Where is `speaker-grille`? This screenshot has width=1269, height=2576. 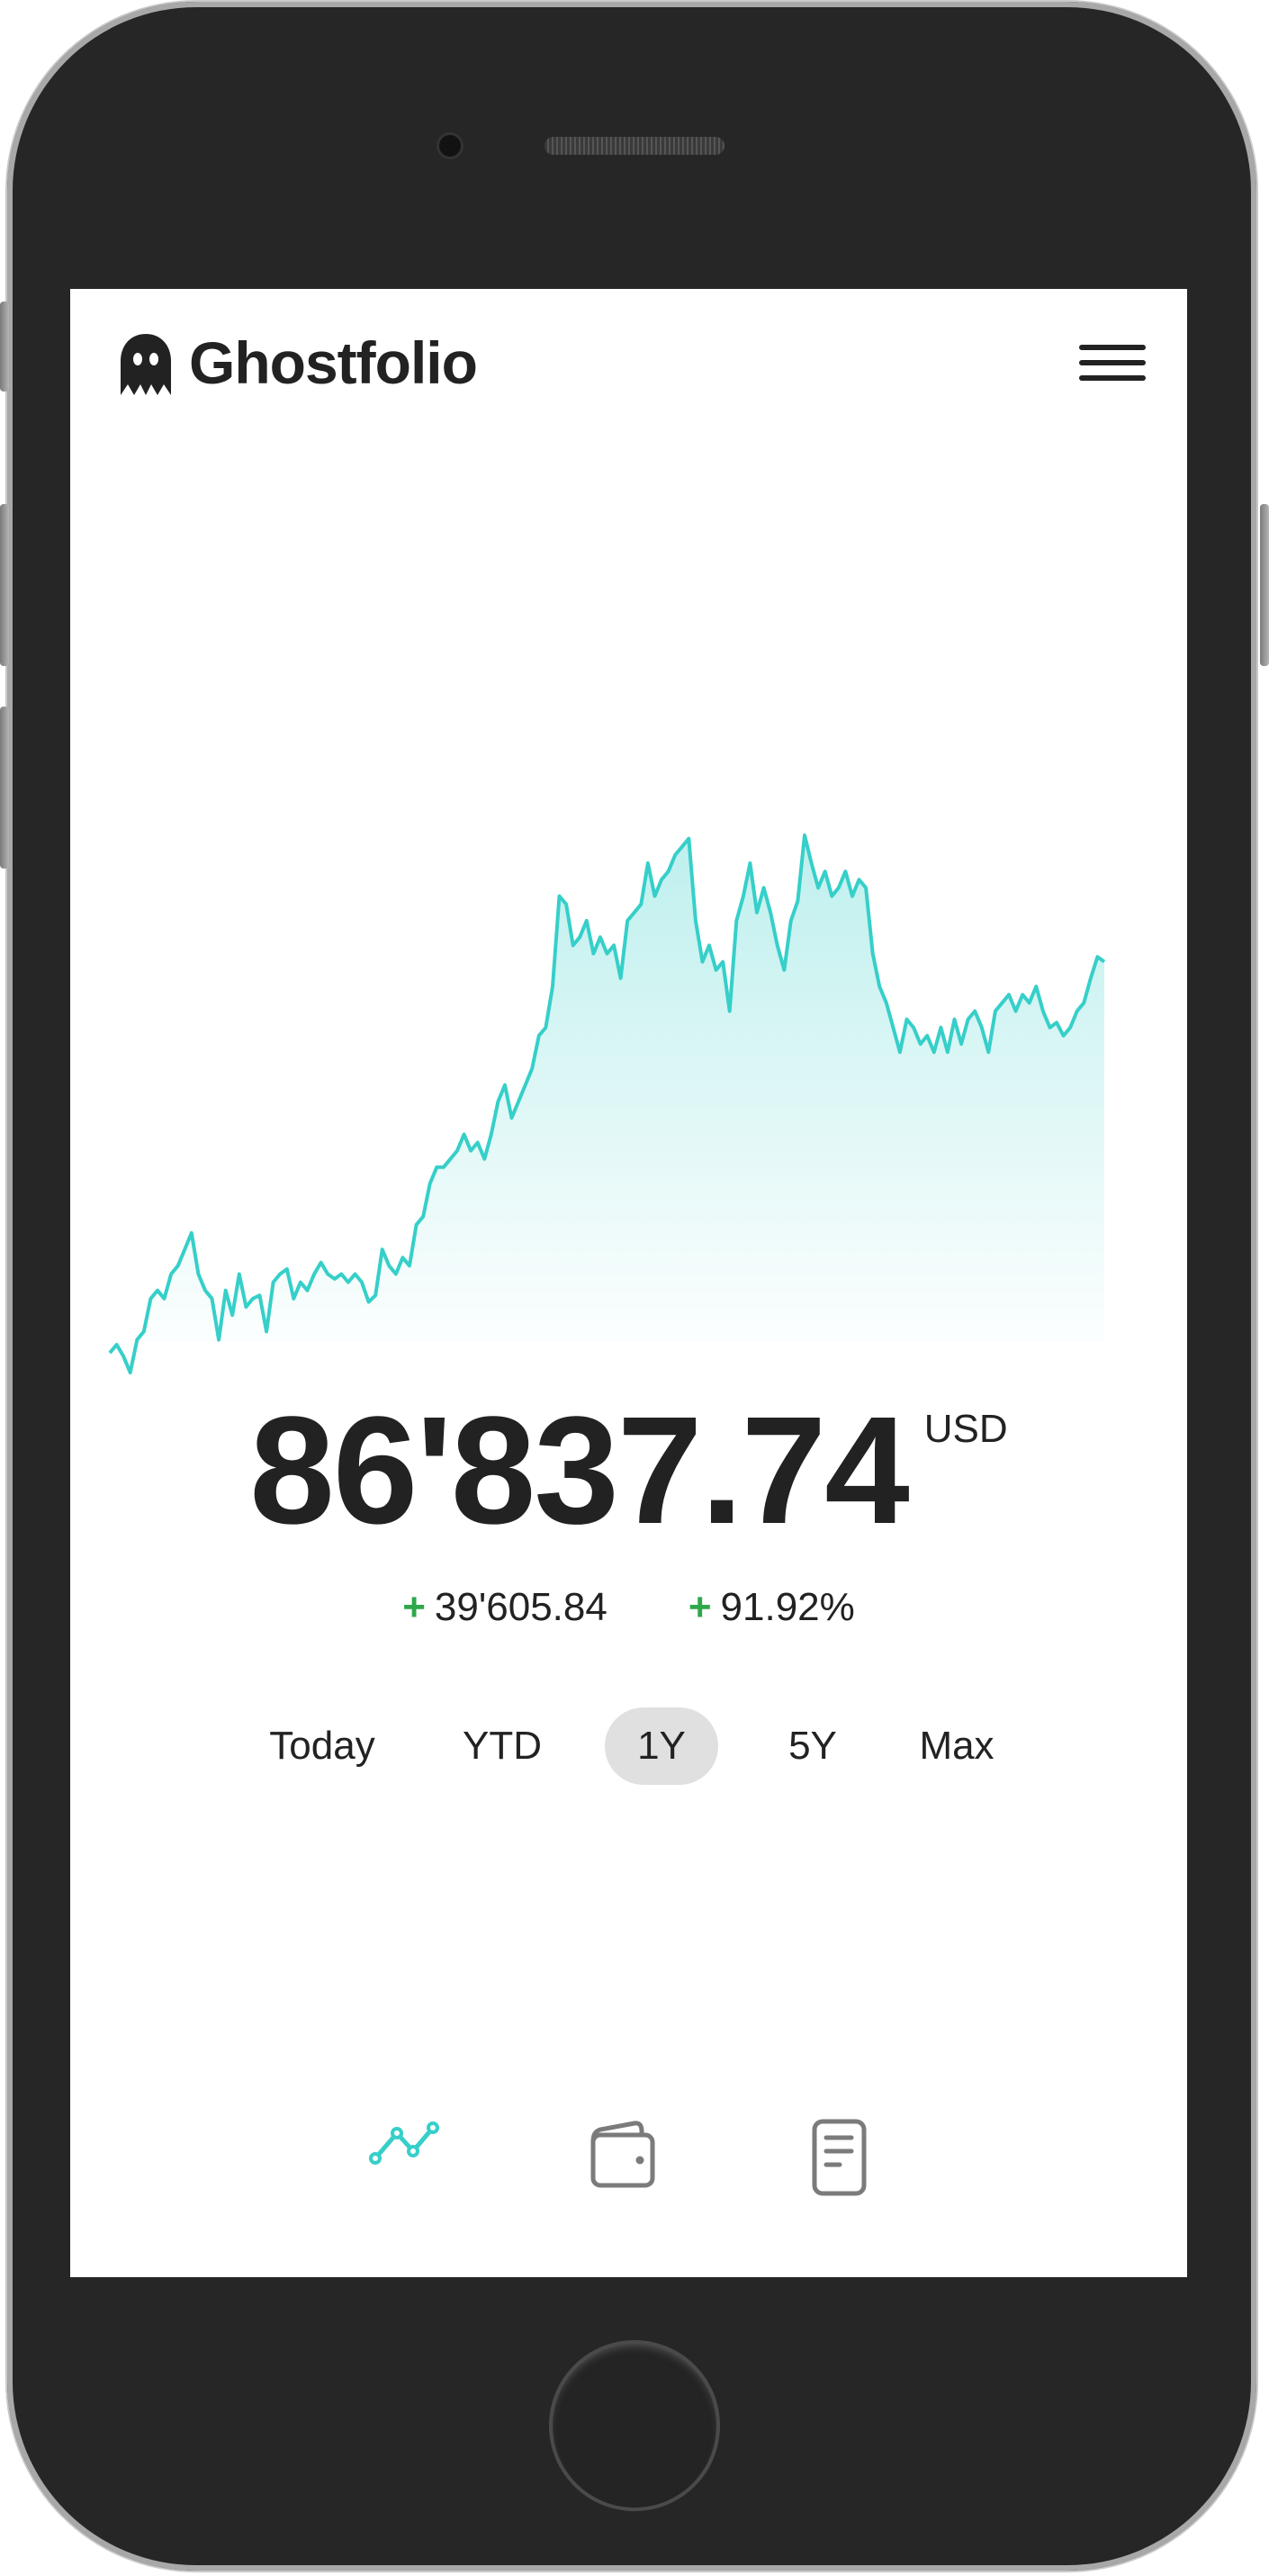 speaker-grille is located at coordinates (634, 146).